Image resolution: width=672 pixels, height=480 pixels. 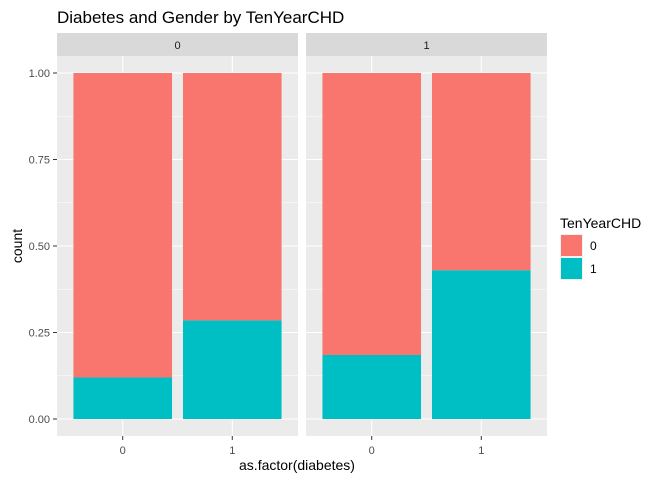 I want to click on facet-strip-label: 0, so click(x=177, y=46).